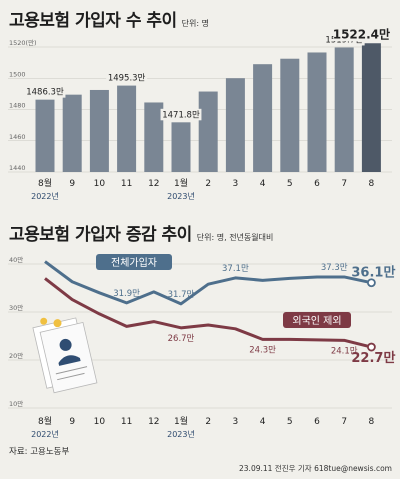  Describe the element at coordinates (208, 422) in the screenshot. I see `line-xtick-label: 2` at that location.